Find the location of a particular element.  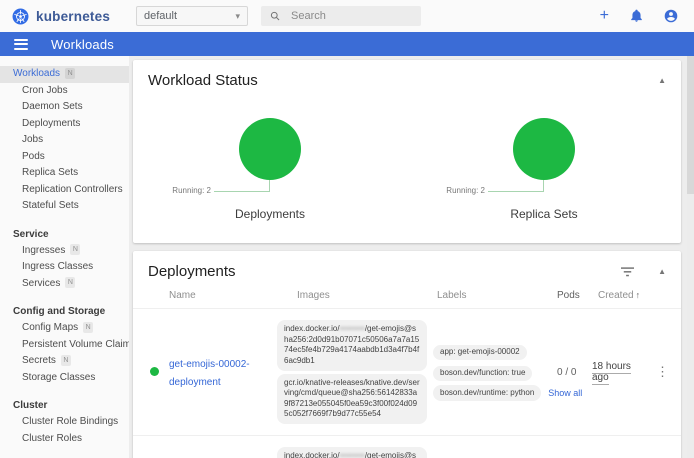

table-header-row: Name Images Labels Pods Created ↑ is located at coordinates (407, 296).